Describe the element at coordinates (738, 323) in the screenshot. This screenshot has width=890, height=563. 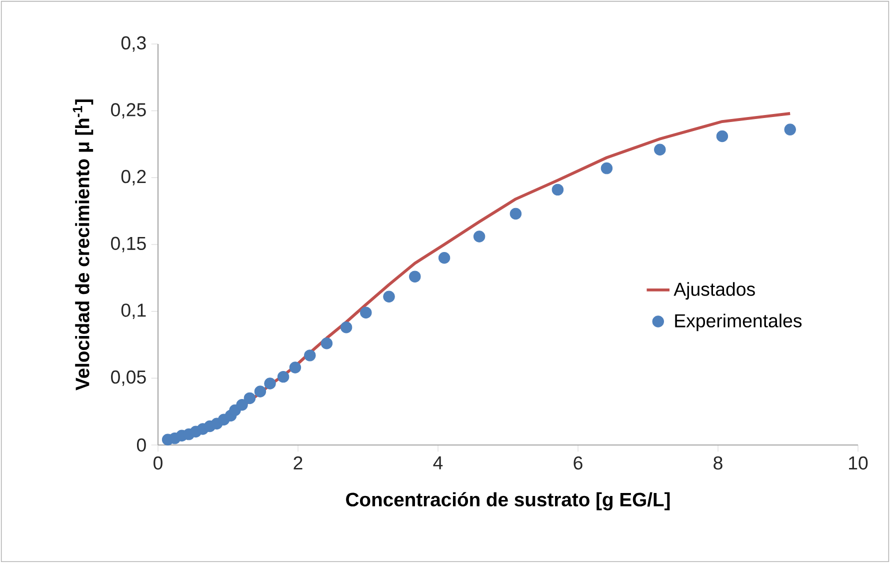
I see `legend-label: Experimentales` at that location.